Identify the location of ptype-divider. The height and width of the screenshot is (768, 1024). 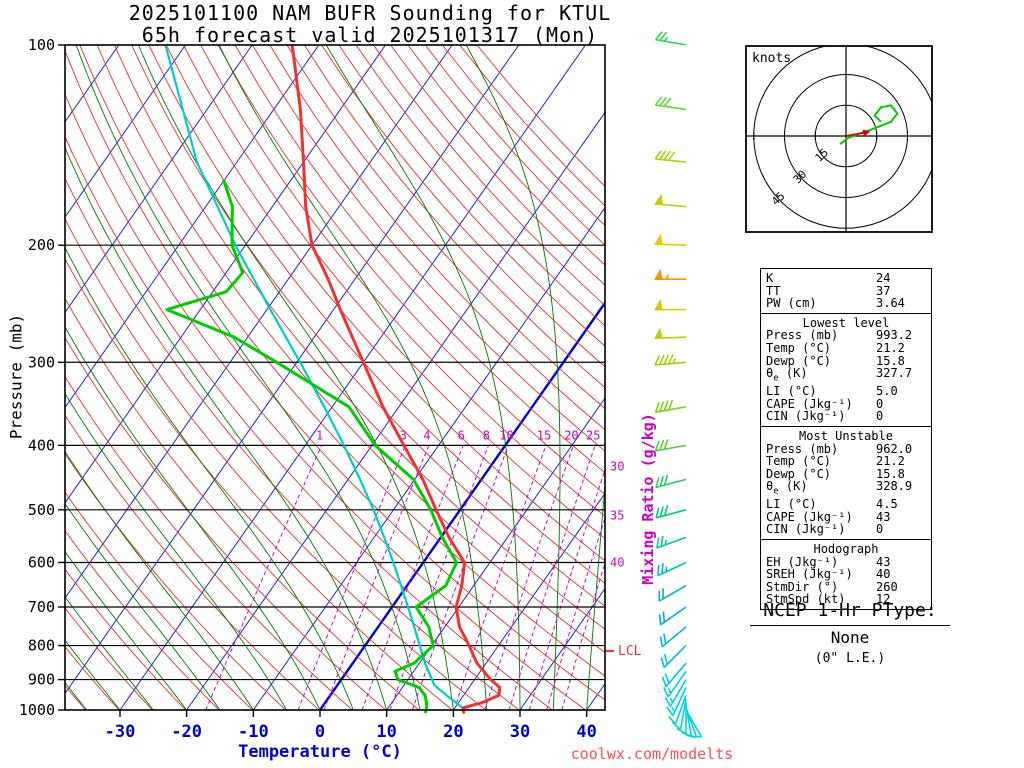
(850, 625).